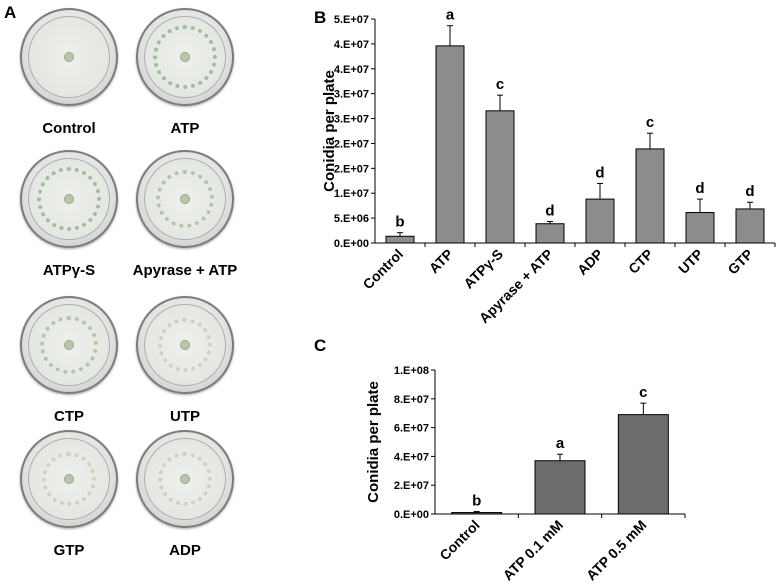 The width and height of the screenshot is (777, 585). Describe the element at coordinates (185, 270) in the screenshot. I see `plate-label: Apyrase + ATP` at that location.